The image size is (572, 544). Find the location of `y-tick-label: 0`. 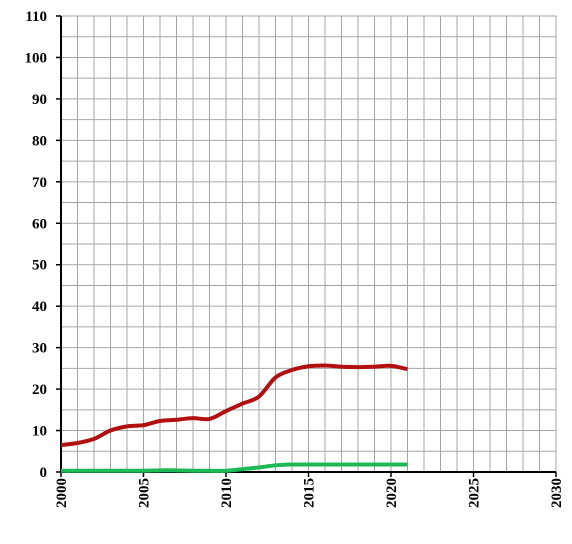

y-tick-label: 0 is located at coordinates (44, 473).